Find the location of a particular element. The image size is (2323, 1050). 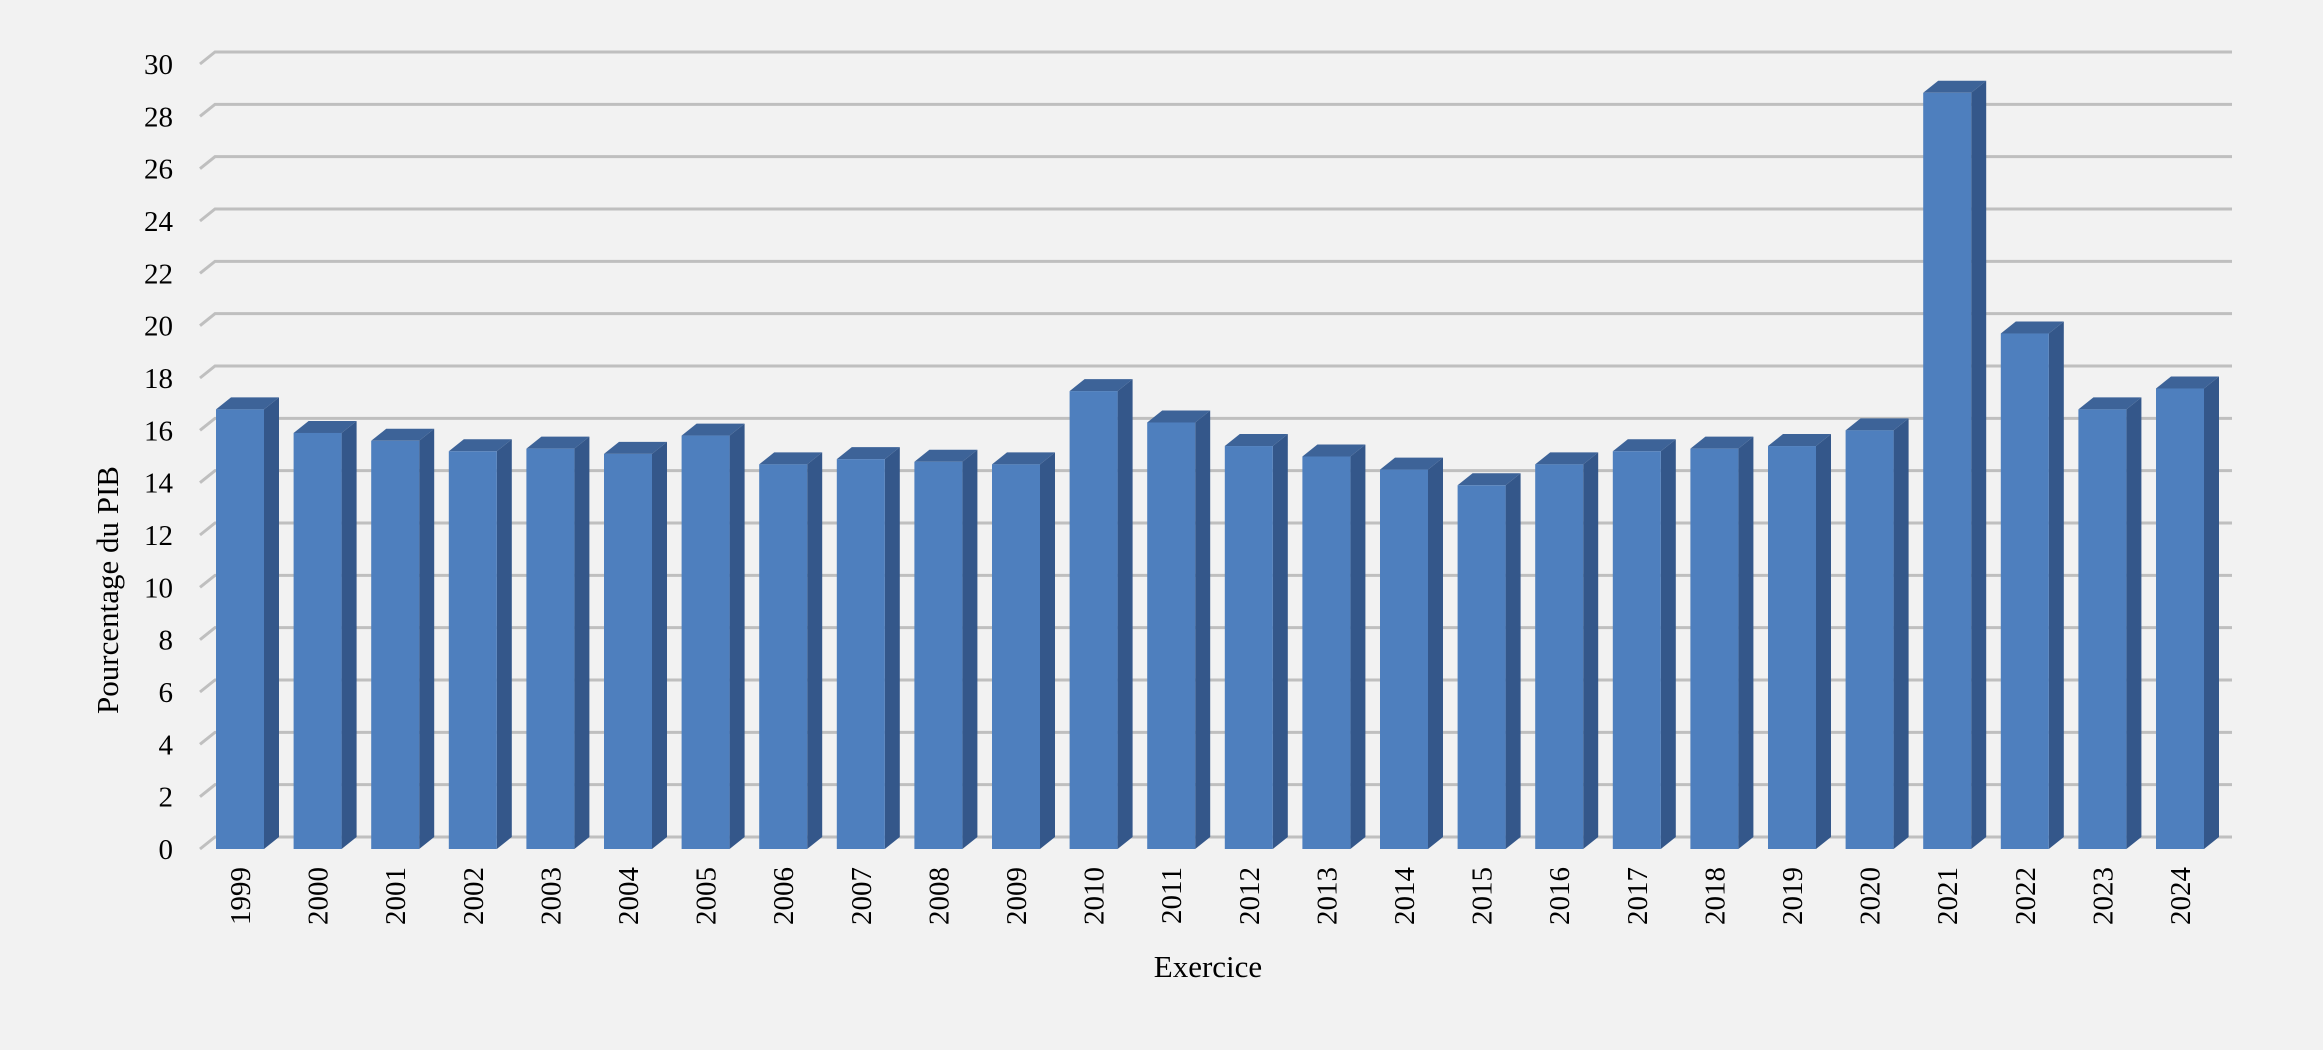

y-tick-label-28: 28 is located at coordinates (158, 117).